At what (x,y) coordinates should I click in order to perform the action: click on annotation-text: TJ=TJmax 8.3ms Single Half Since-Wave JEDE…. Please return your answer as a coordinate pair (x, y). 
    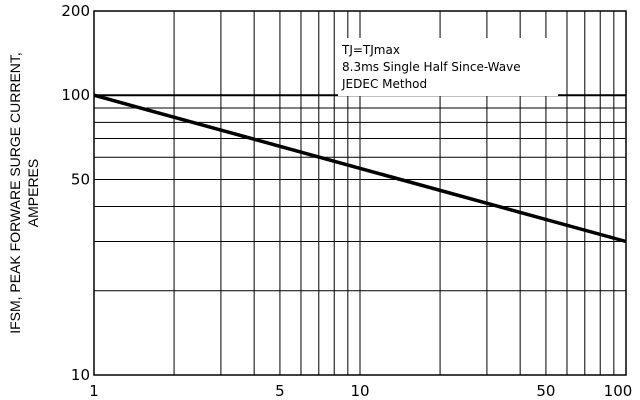
    Looking at the image, I should click on (431, 67).